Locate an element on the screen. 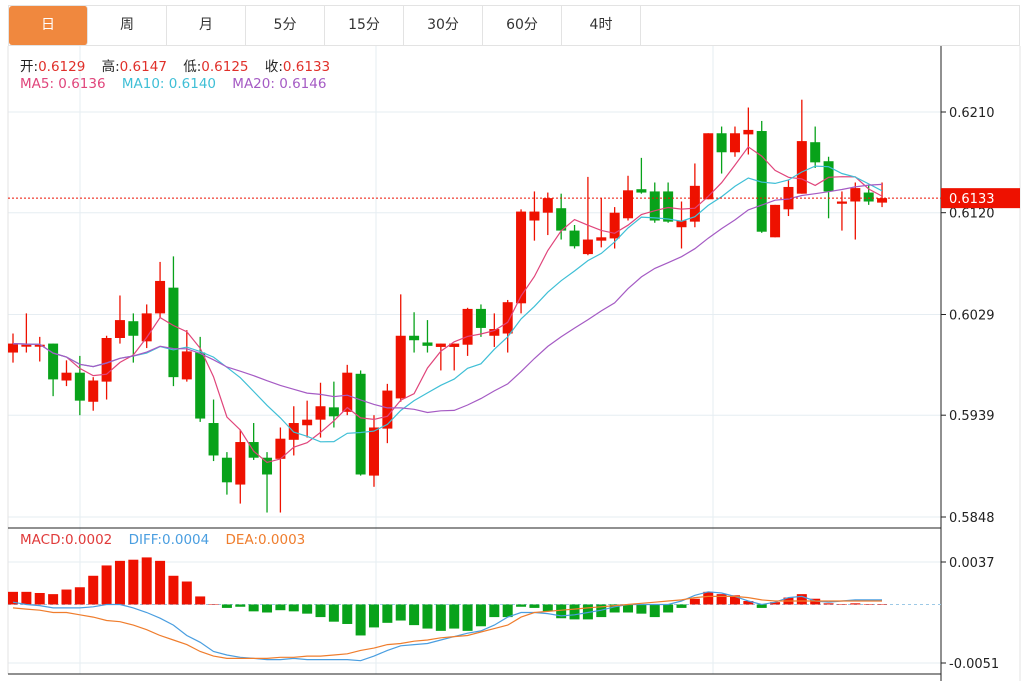 The width and height of the screenshot is (1035, 681). tab-15min: 15分 is located at coordinates (364, 25).